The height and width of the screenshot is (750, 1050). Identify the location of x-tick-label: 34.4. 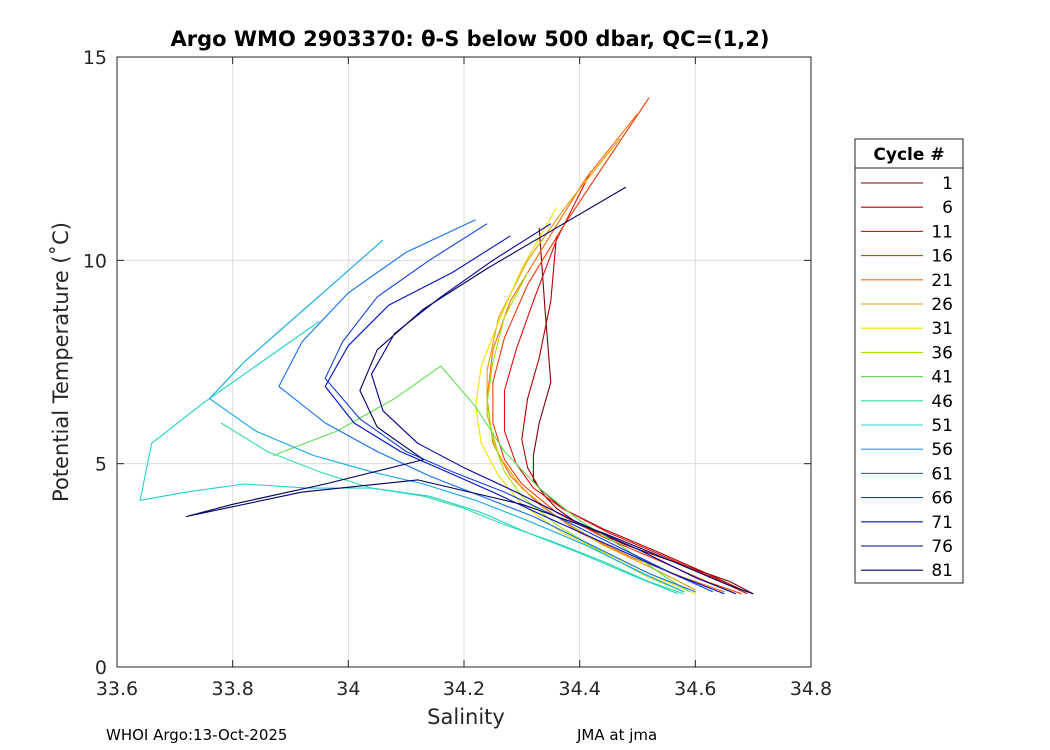
(580, 689).